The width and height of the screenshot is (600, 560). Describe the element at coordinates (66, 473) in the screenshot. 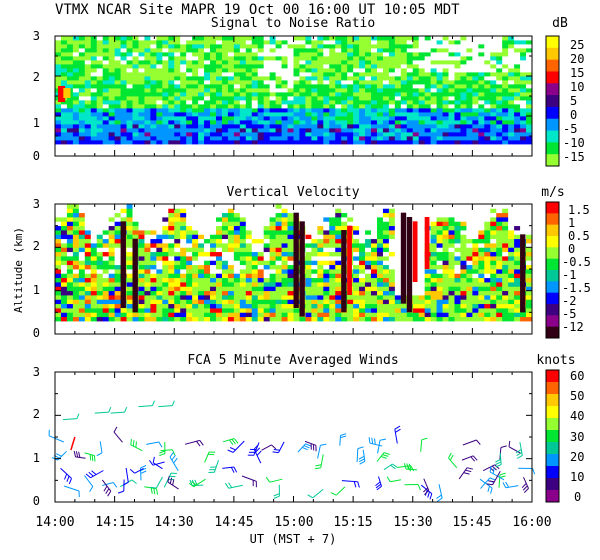

I see `wind-barb-shaft` at that location.